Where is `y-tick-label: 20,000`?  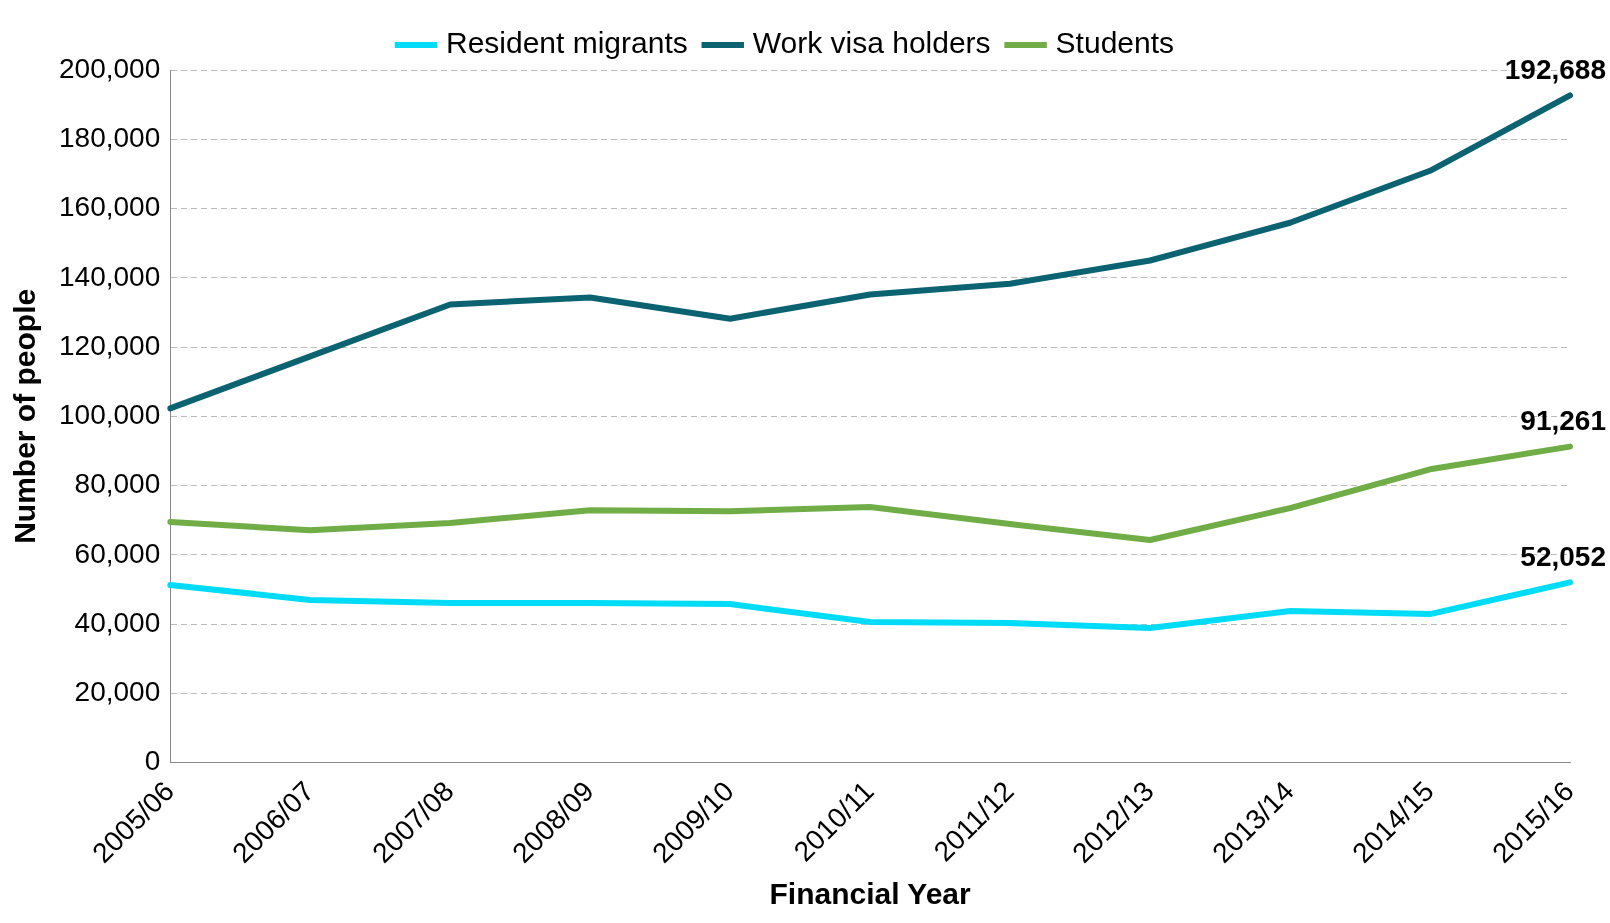 y-tick-label: 20,000 is located at coordinates (117, 692).